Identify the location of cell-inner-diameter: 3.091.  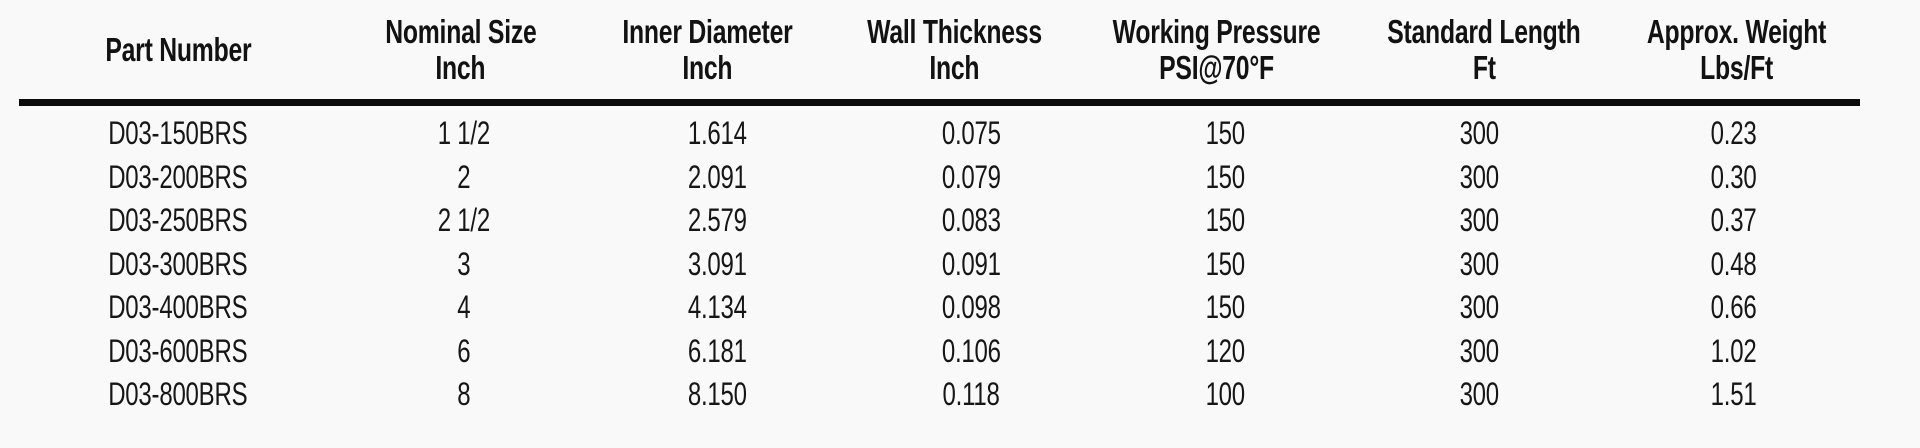
(718, 264).